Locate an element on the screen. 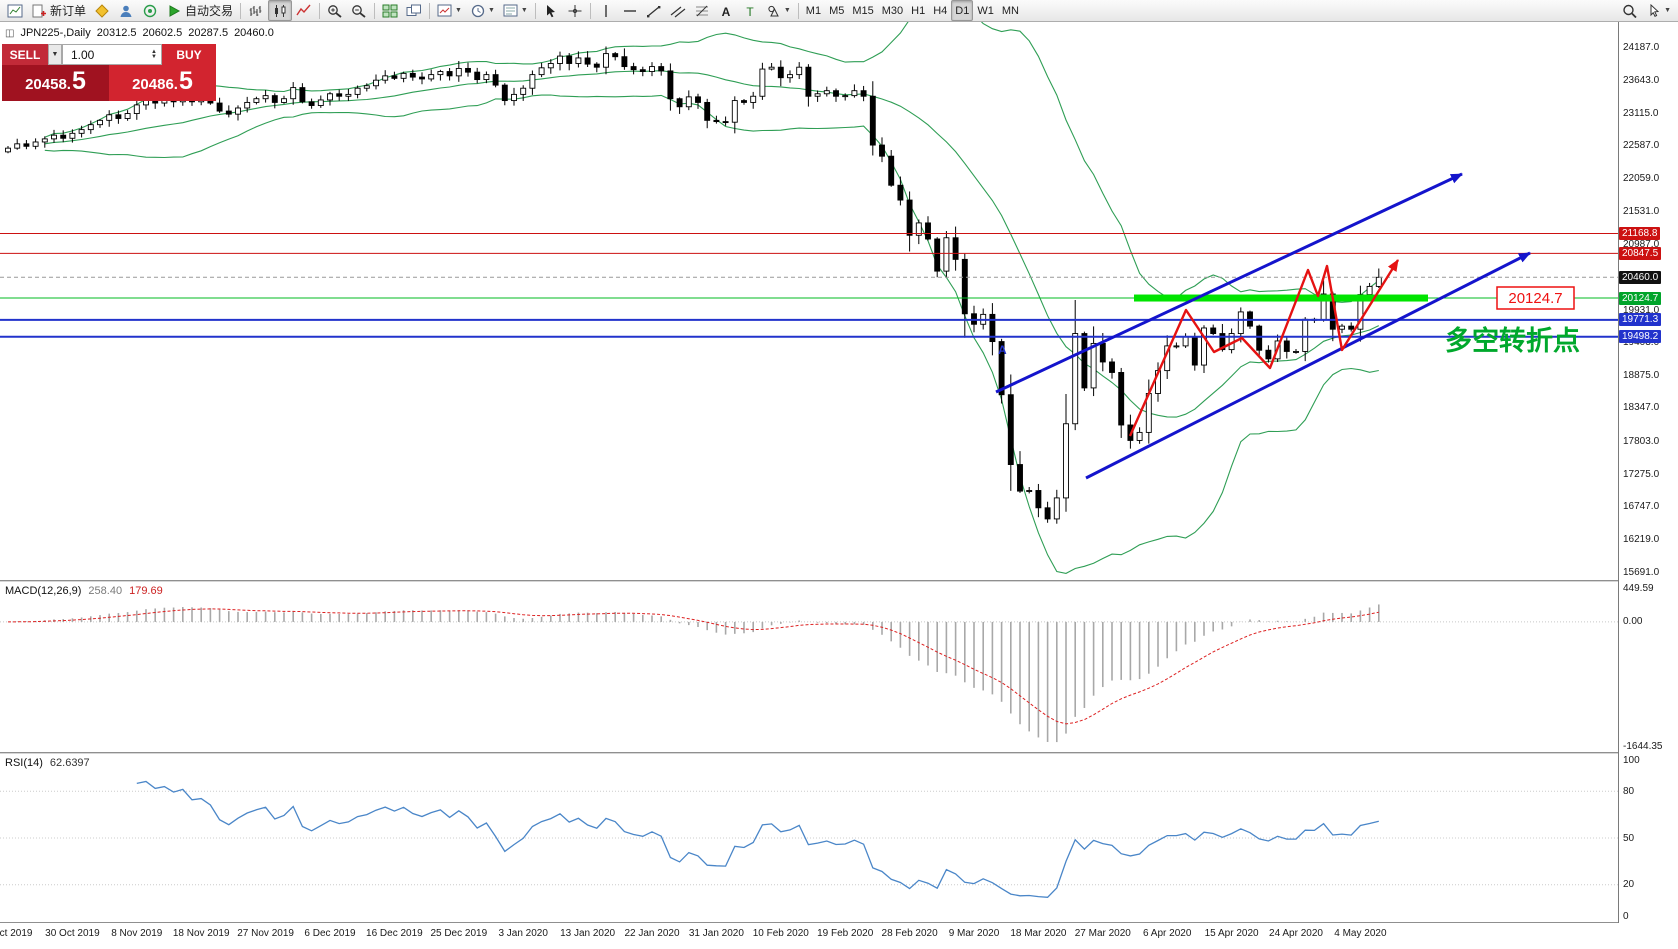 The width and height of the screenshot is (1678, 949). dropdown-arrow-icon: ▼ is located at coordinates (524, 10).